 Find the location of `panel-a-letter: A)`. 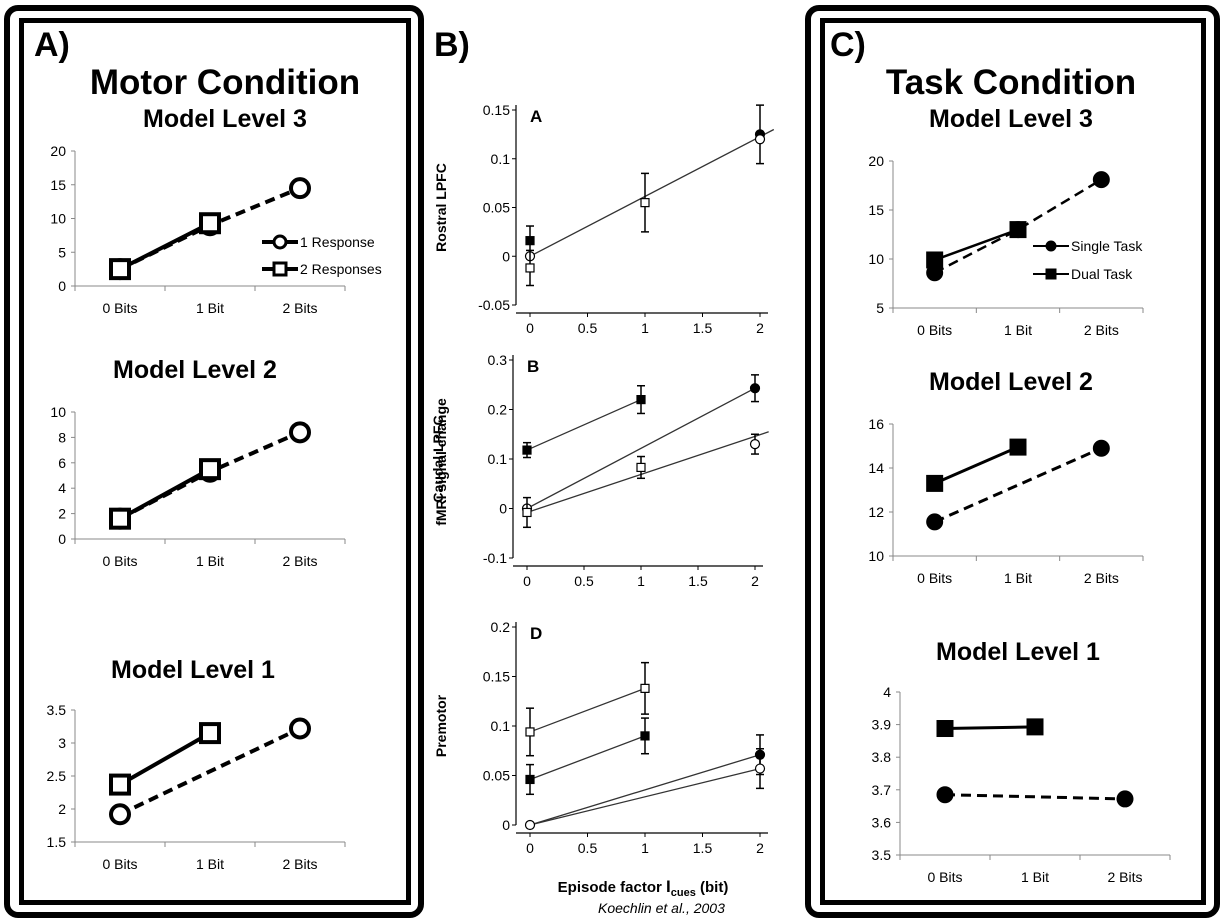

panel-a-letter: A) is located at coordinates (52, 45).